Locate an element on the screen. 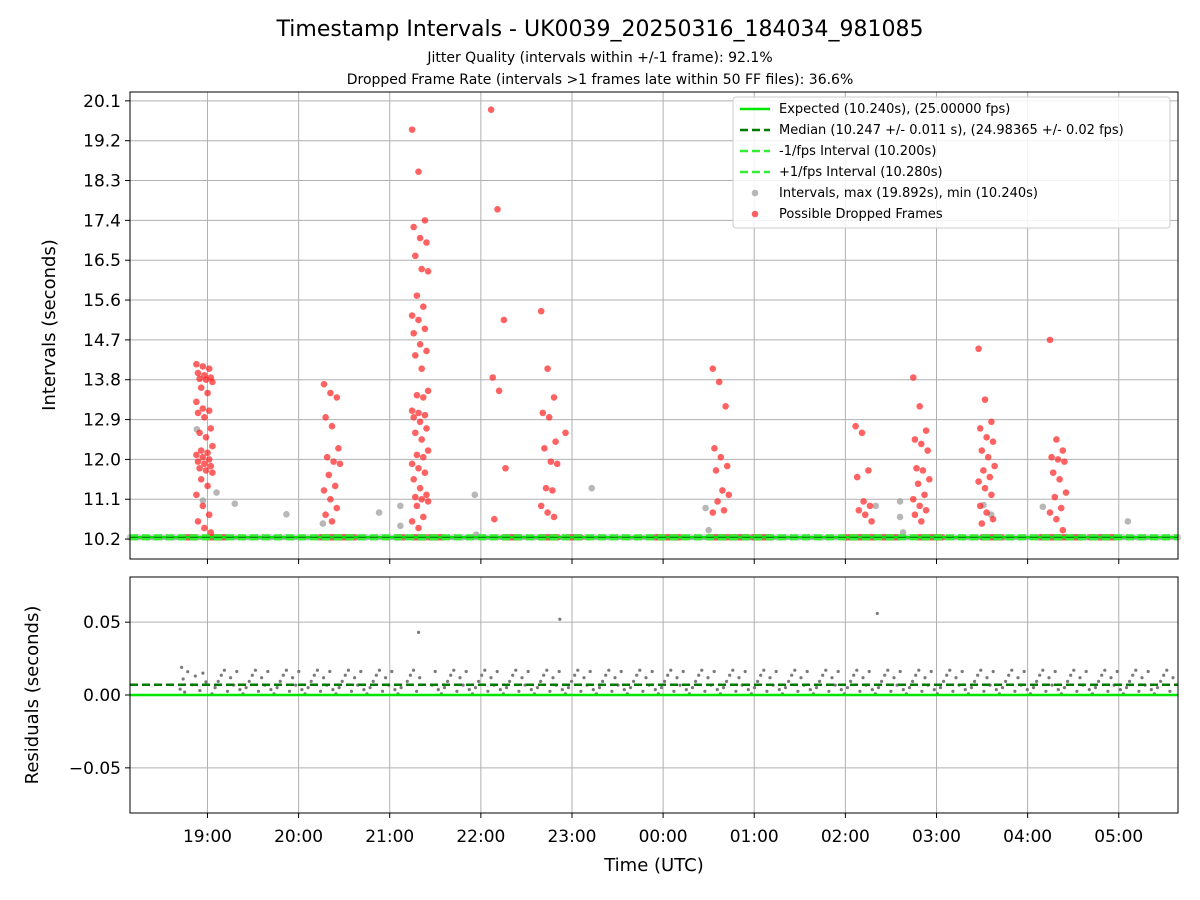  intervals-y-tick-label: 13.8 is located at coordinates (102, 381).